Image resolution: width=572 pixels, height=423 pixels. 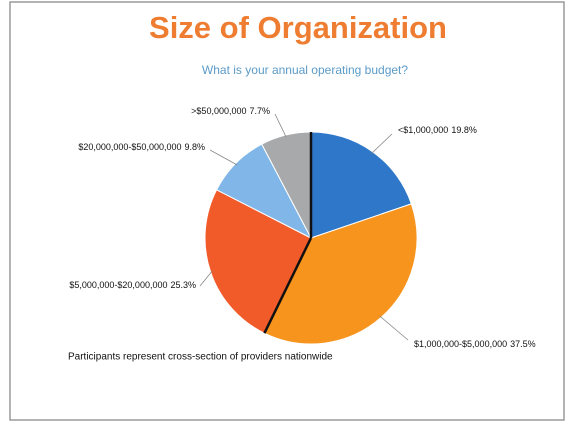 I want to click on slice-label: <$1,000,000 19.8%, so click(x=437, y=130).